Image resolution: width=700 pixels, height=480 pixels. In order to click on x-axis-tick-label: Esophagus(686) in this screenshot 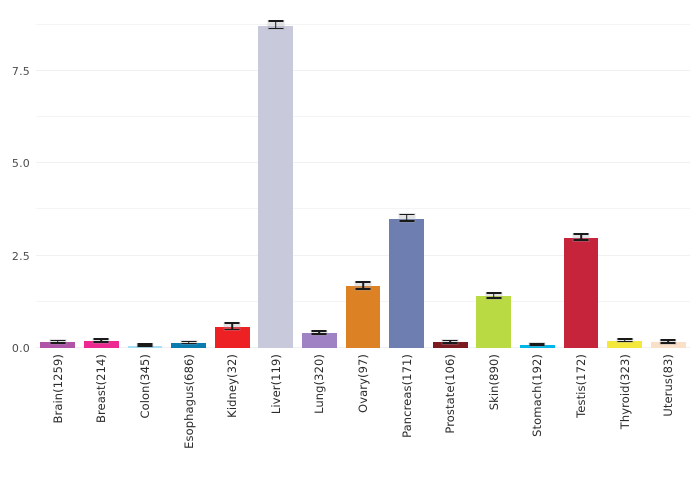, I will do `click(188, 401)`.